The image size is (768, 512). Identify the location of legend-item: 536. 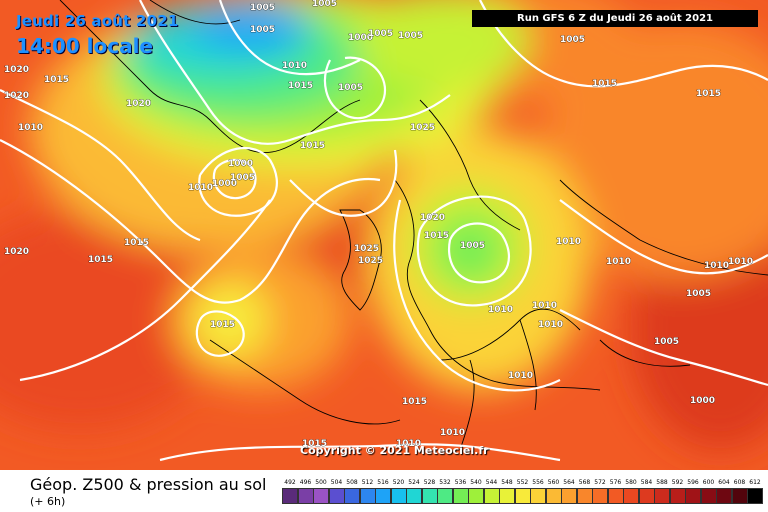
(460, 491).